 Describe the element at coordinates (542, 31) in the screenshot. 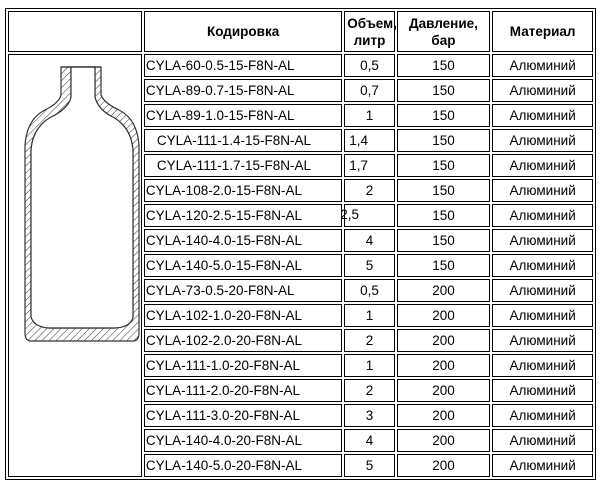

I see `header-material: Материал` at that location.